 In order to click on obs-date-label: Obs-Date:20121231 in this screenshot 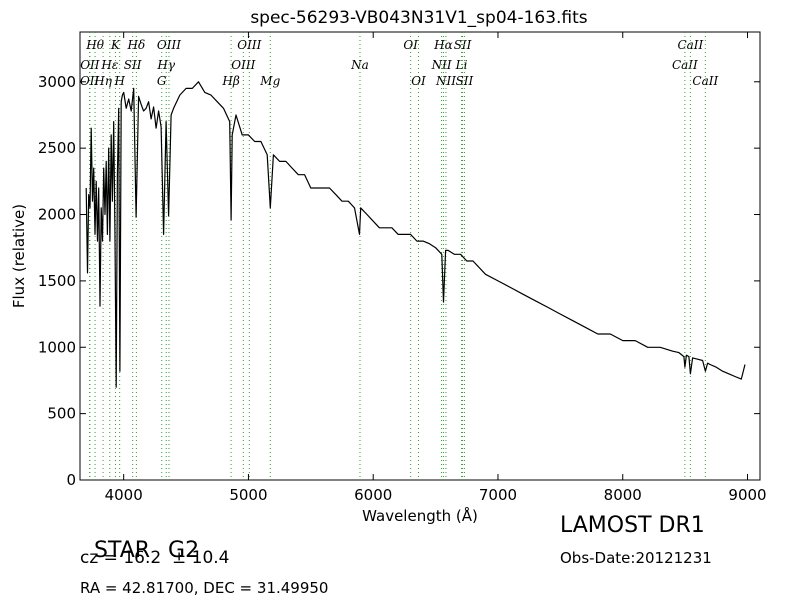, I will do `click(636, 558)`.